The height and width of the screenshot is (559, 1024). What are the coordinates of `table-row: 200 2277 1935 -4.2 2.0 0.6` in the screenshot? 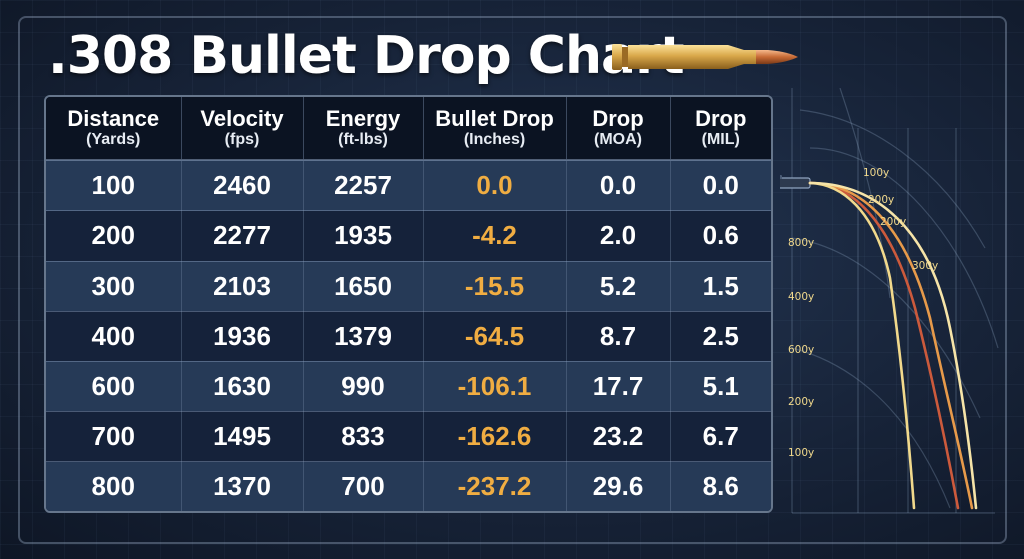 It's located at (408, 236).